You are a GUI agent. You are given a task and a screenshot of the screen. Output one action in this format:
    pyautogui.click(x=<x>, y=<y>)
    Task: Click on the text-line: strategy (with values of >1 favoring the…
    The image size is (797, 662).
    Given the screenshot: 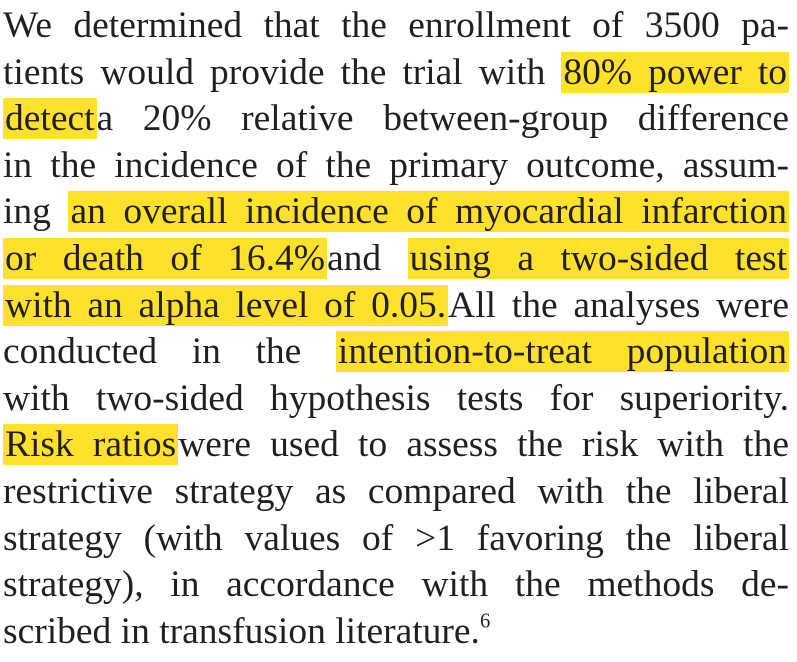 What is the action you would take?
    pyautogui.click(x=396, y=539)
    